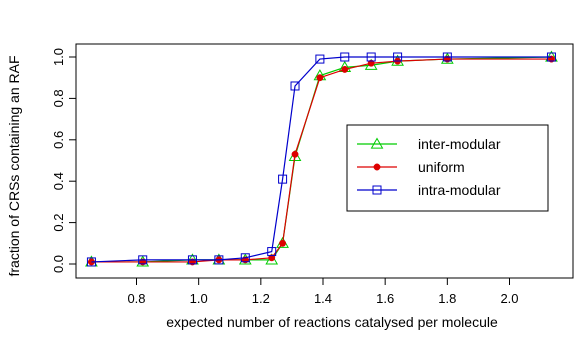 The width and height of the screenshot is (581, 338). Describe the element at coordinates (58, 140) in the screenshot. I see `y-tick-label: 0.6` at that location.